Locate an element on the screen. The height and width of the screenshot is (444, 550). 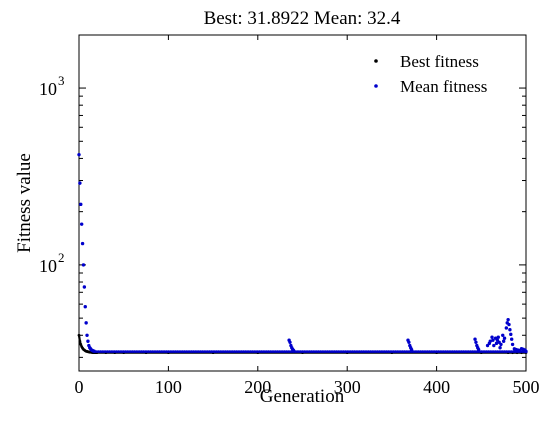
y-tick-label: 10 is located at coordinates (48, 266).